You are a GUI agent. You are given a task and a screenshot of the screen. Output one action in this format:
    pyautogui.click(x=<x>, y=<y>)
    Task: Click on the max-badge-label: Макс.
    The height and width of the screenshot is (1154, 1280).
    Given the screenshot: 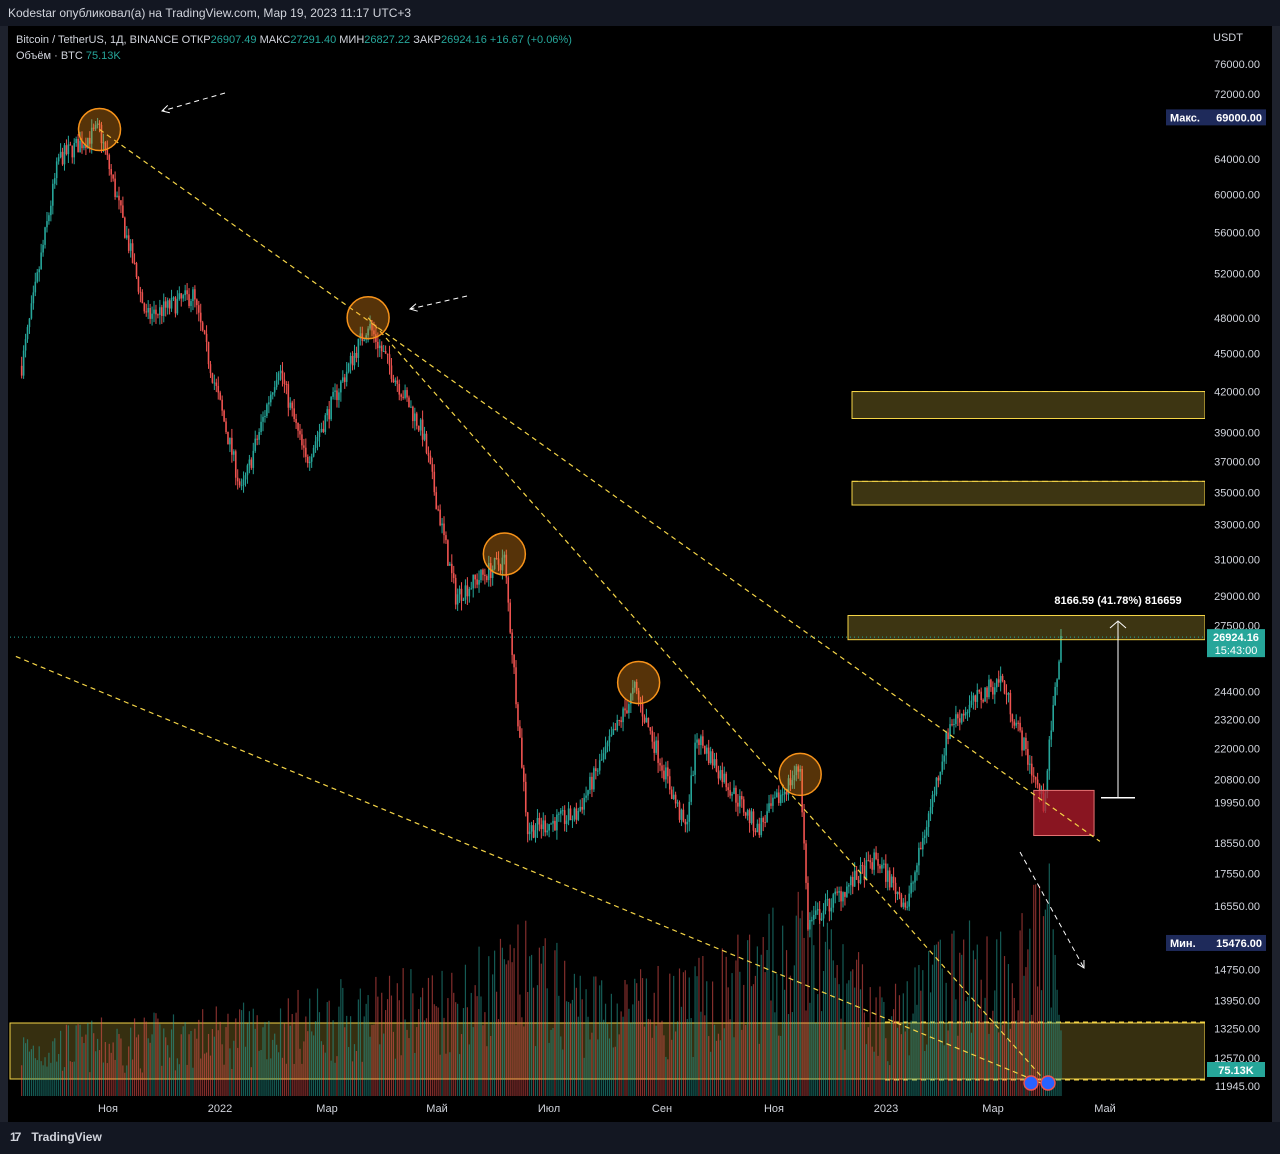 What is the action you would take?
    pyautogui.click(x=1185, y=118)
    